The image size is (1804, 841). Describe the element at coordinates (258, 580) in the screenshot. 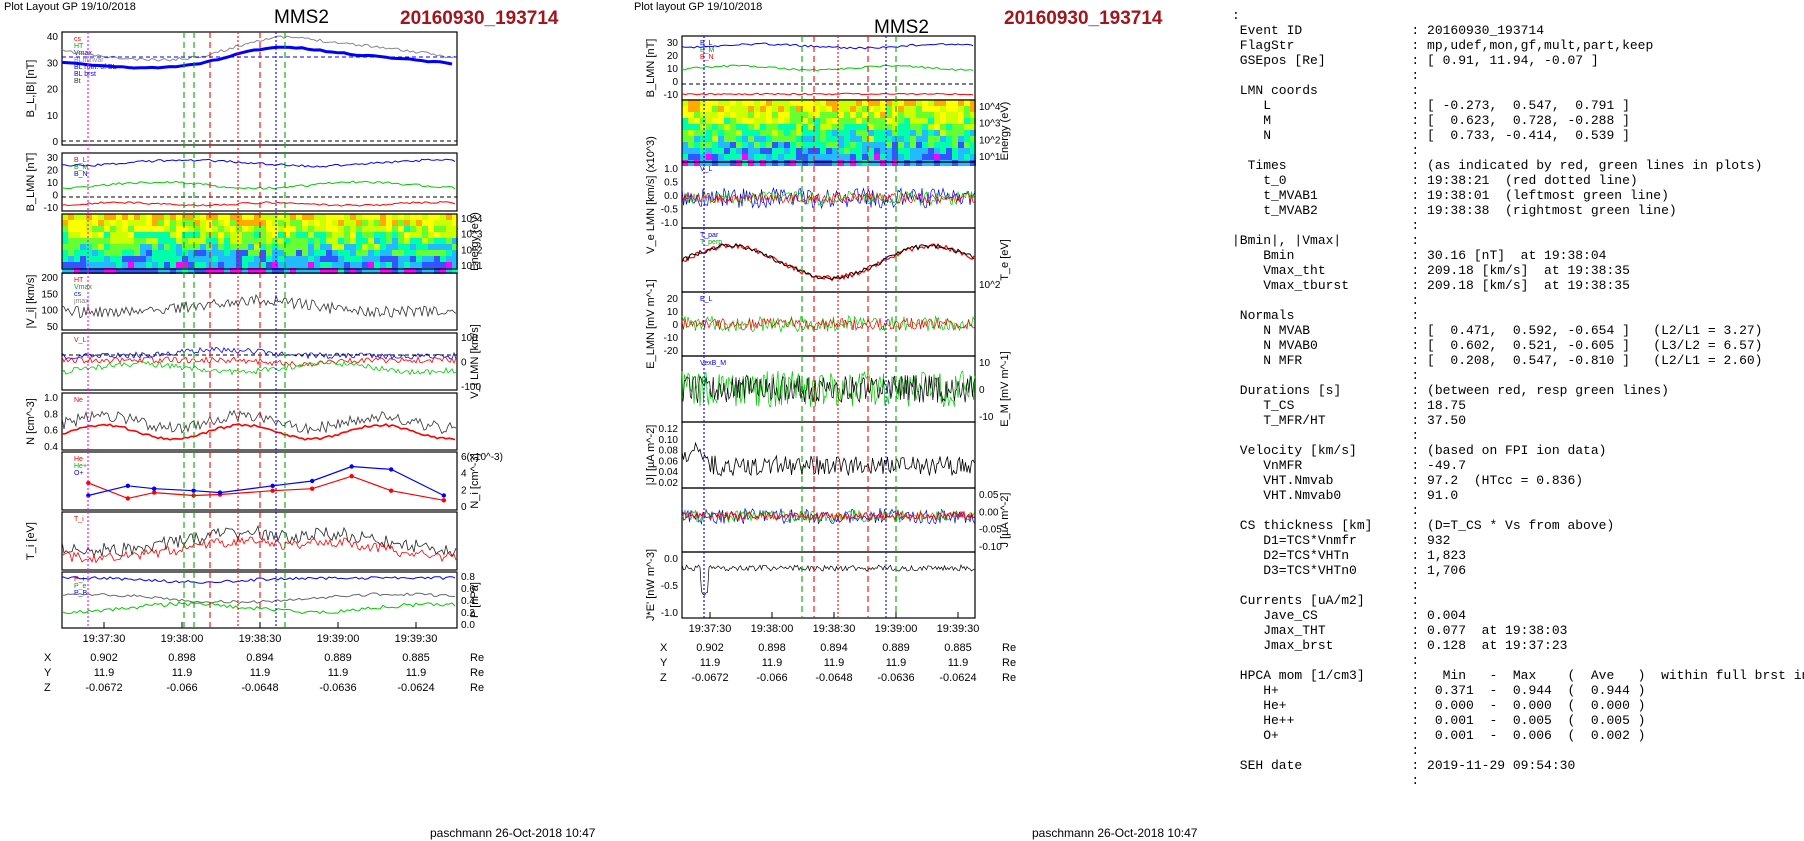

I see `series-pt` at that location.